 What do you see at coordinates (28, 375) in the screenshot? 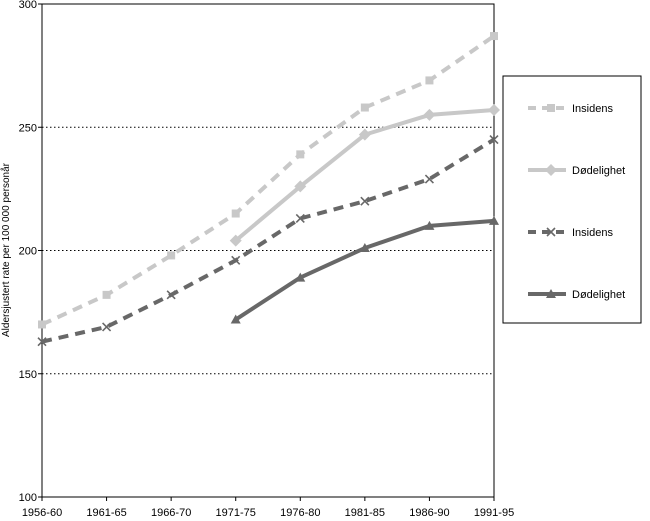
I see `y-tick-label: 150` at bounding box center [28, 375].